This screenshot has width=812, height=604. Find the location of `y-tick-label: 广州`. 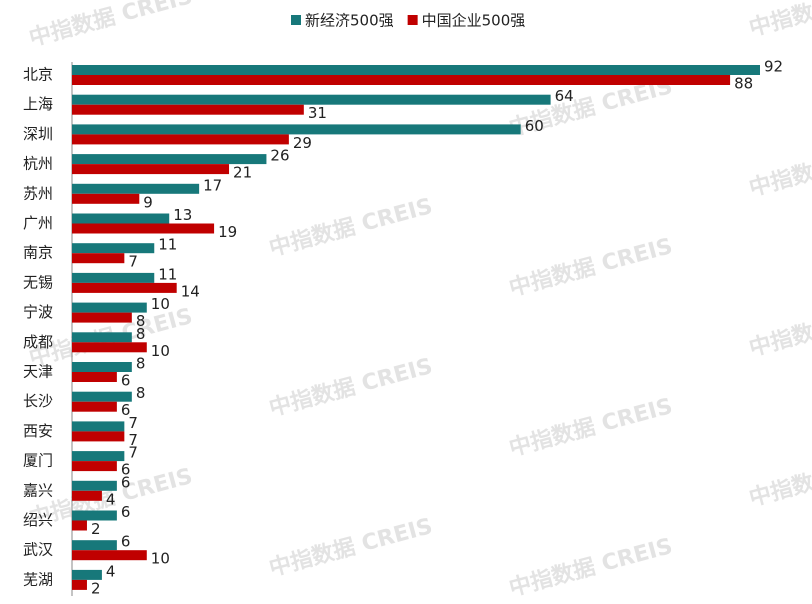

y-tick-label: 广州 is located at coordinates (38, 223).